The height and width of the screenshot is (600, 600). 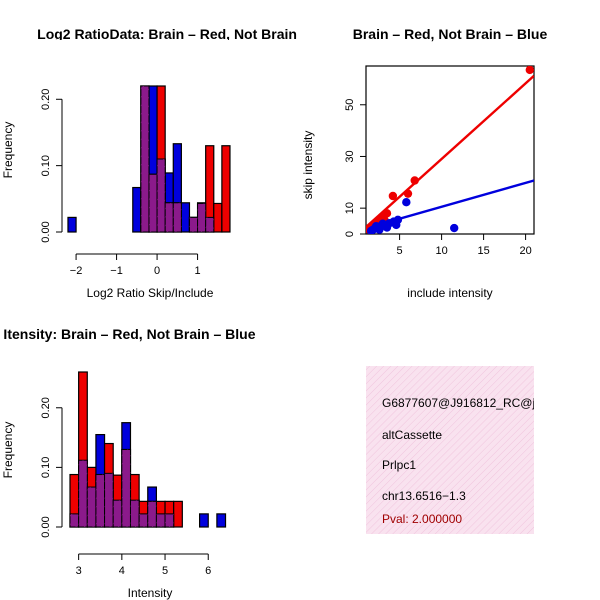 What do you see at coordinates (122, 571) in the screenshot?
I see `x-tick-label: 4` at bounding box center [122, 571].